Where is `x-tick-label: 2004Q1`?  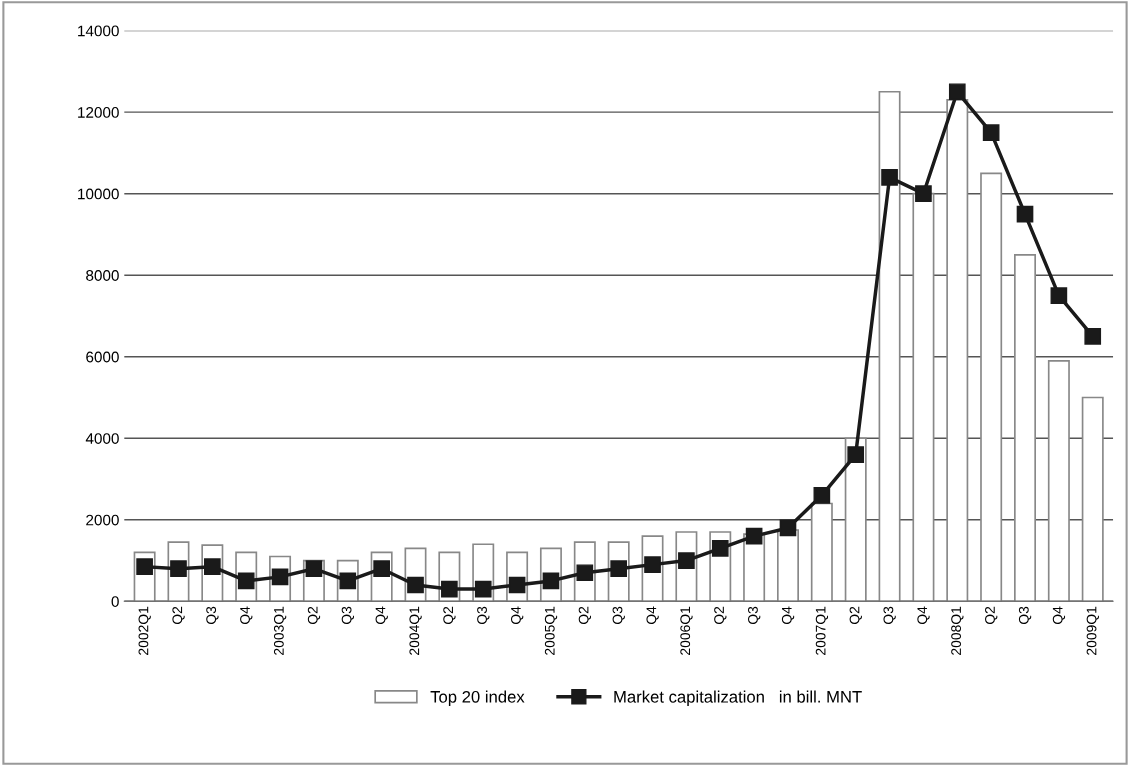 x-tick-label: 2004Q1 is located at coordinates (415, 630).